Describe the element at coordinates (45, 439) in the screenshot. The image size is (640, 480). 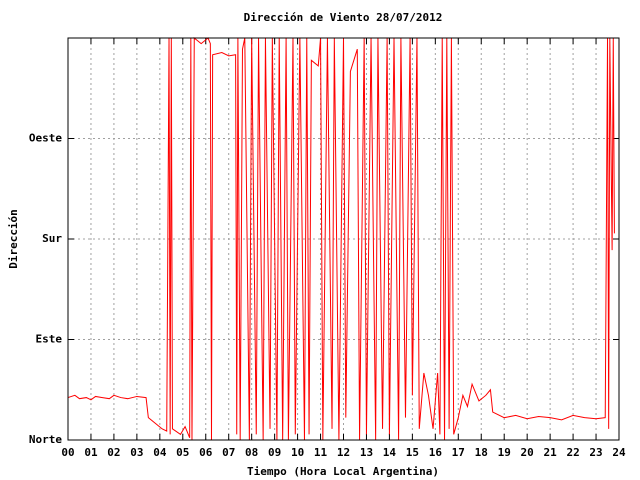
I see `y-tick-label: Norte` at that location.